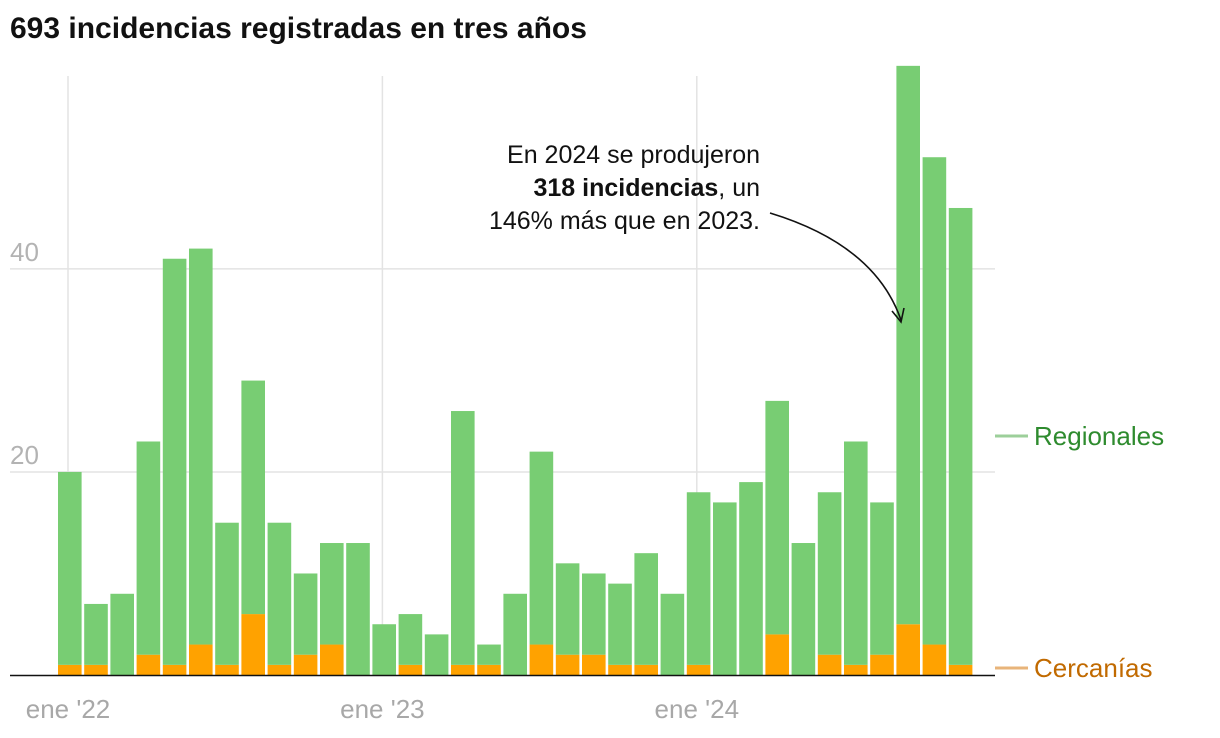 The width and height of the screenshot is (1220, 738). What do you see at coordinates (24, 455) in the screenshot?
I see `y-tick-label-1: 20` at bounding box center [24, 455].